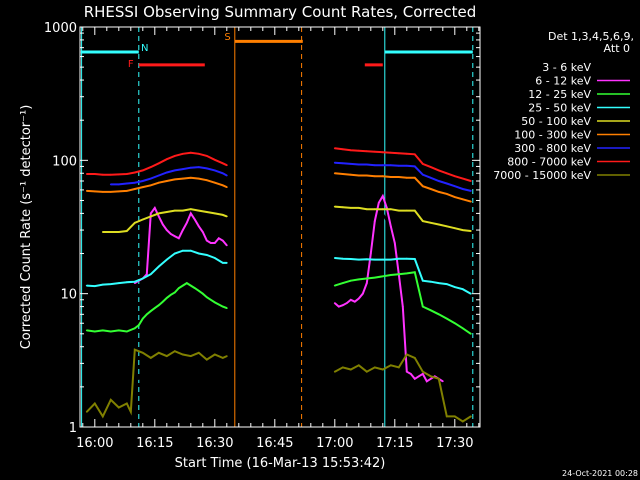  I want to click on legend-label: 3 - 6 keV, so click(566, 67).